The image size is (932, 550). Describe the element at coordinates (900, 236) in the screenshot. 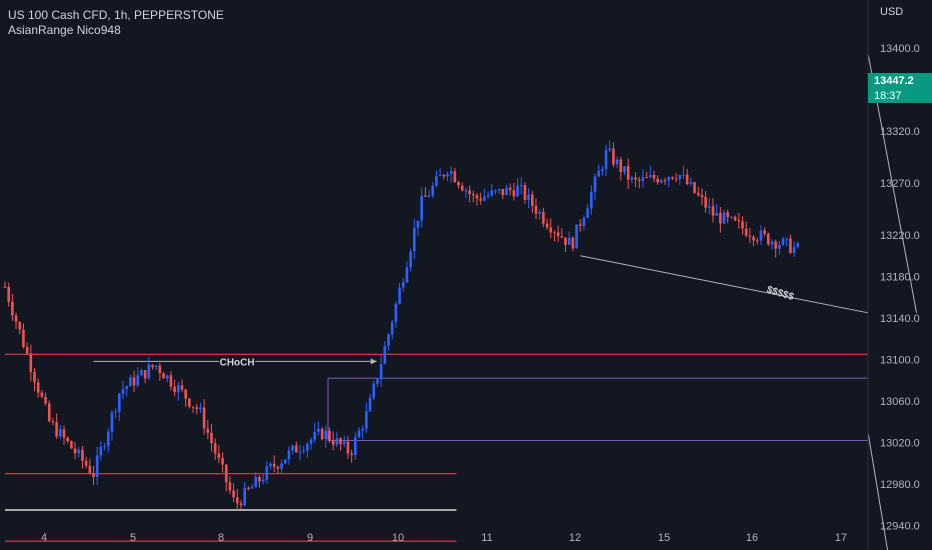

I see `price-tick-label: 13220.0` at that location.